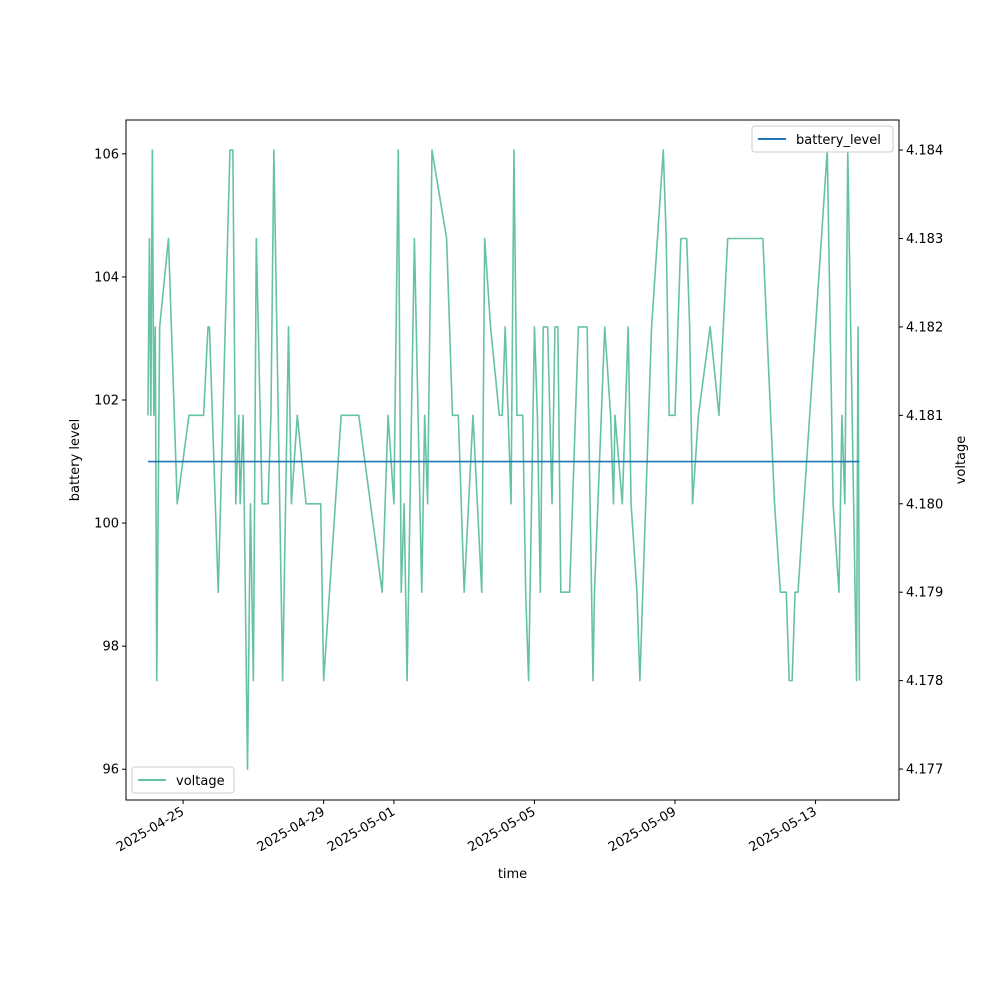 The image size is (1000, 1000). I want to click on y-right-tick-label: 4.183, so click(924, 239).